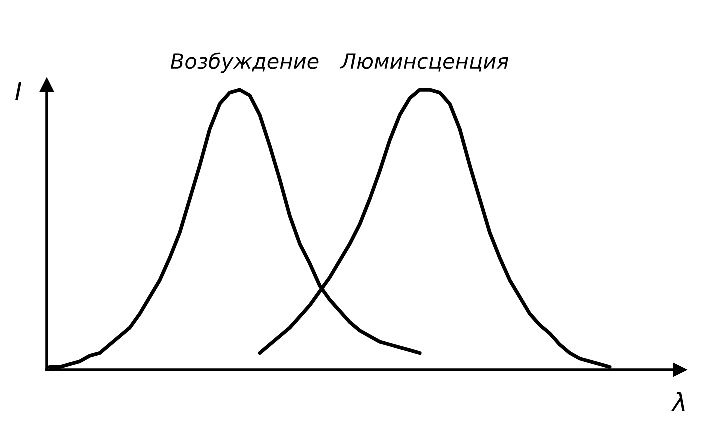 This screenshot has height=446, width=707. Describe the element at coordinates (244, 63) in the screenshot. I see `series-label: Возбуждение` at that location.